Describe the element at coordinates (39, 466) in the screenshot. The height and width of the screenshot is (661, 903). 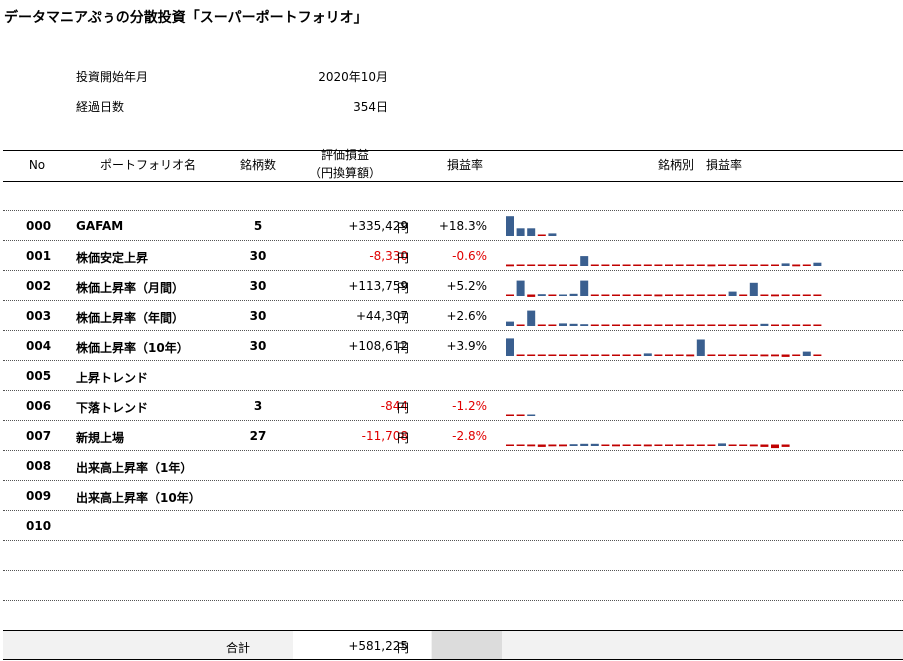
I see `row-no: 008` at that location.